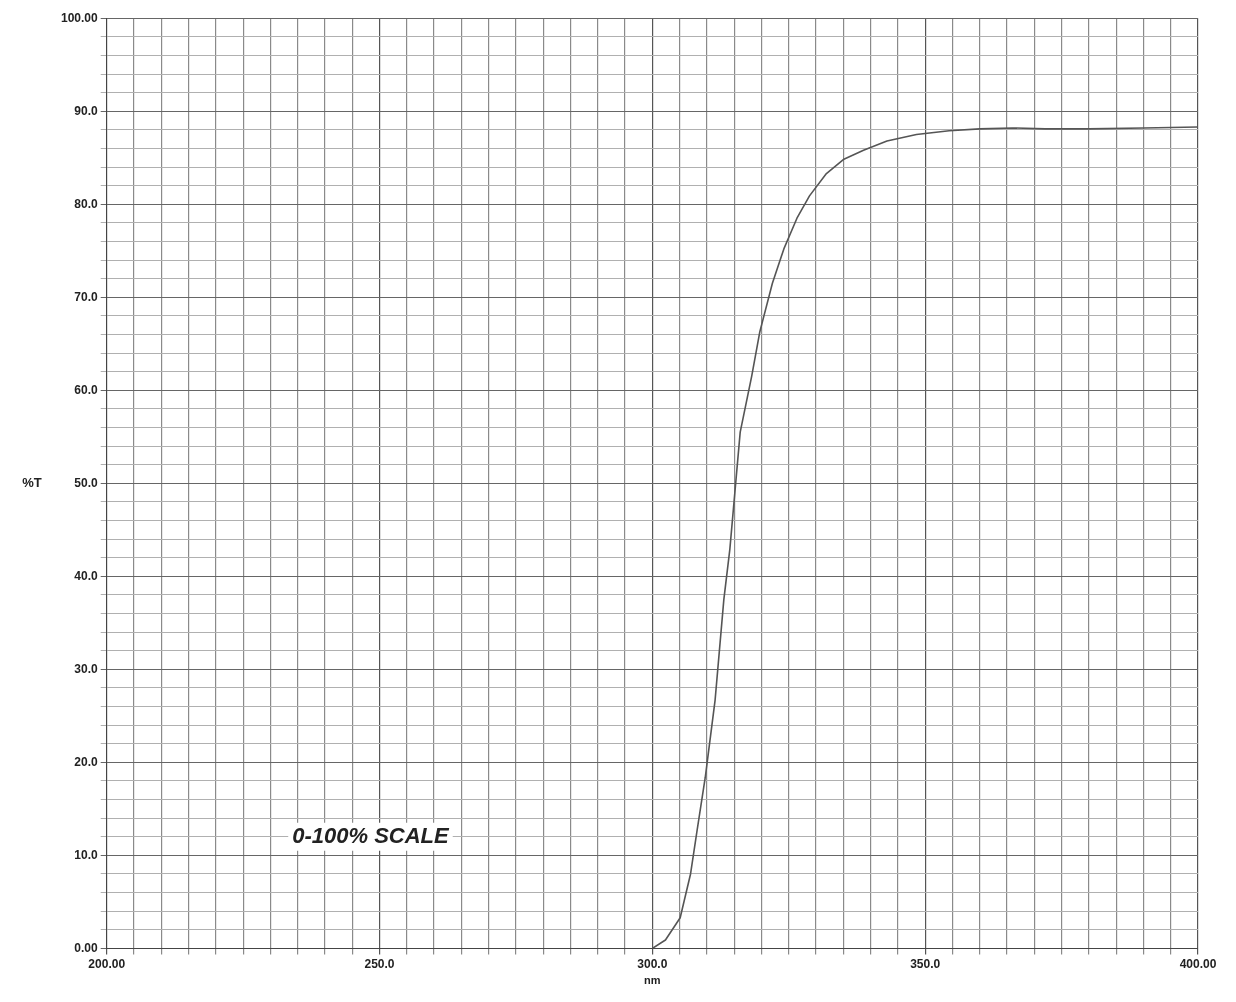 This screenshot has height=1002, width=1236. What do you see at coordinates (86, 947) in the screenshot?
I see `y-tick-label: 0.00` at bounding box center [86, 947].